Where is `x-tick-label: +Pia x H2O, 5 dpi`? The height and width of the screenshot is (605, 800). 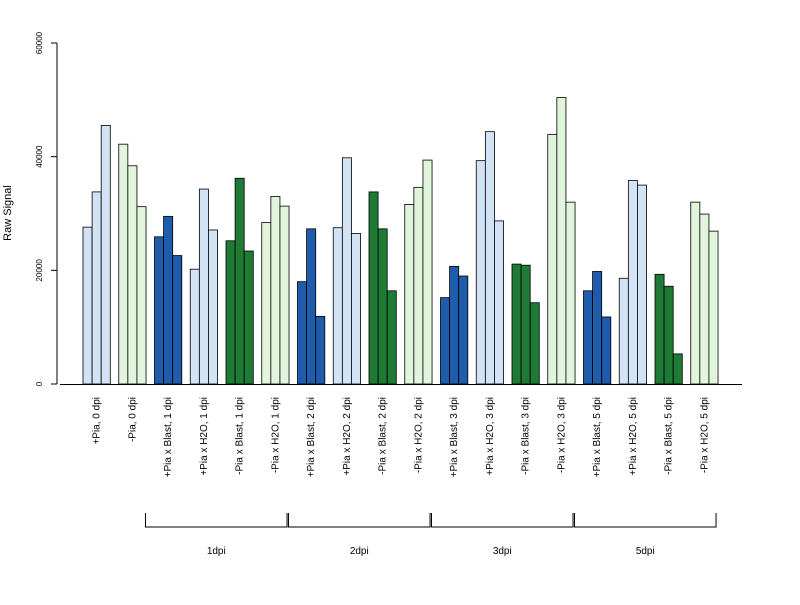
x-tick-label: +Pia x H2O, 5 dpi is located at coordinates (633, 436).